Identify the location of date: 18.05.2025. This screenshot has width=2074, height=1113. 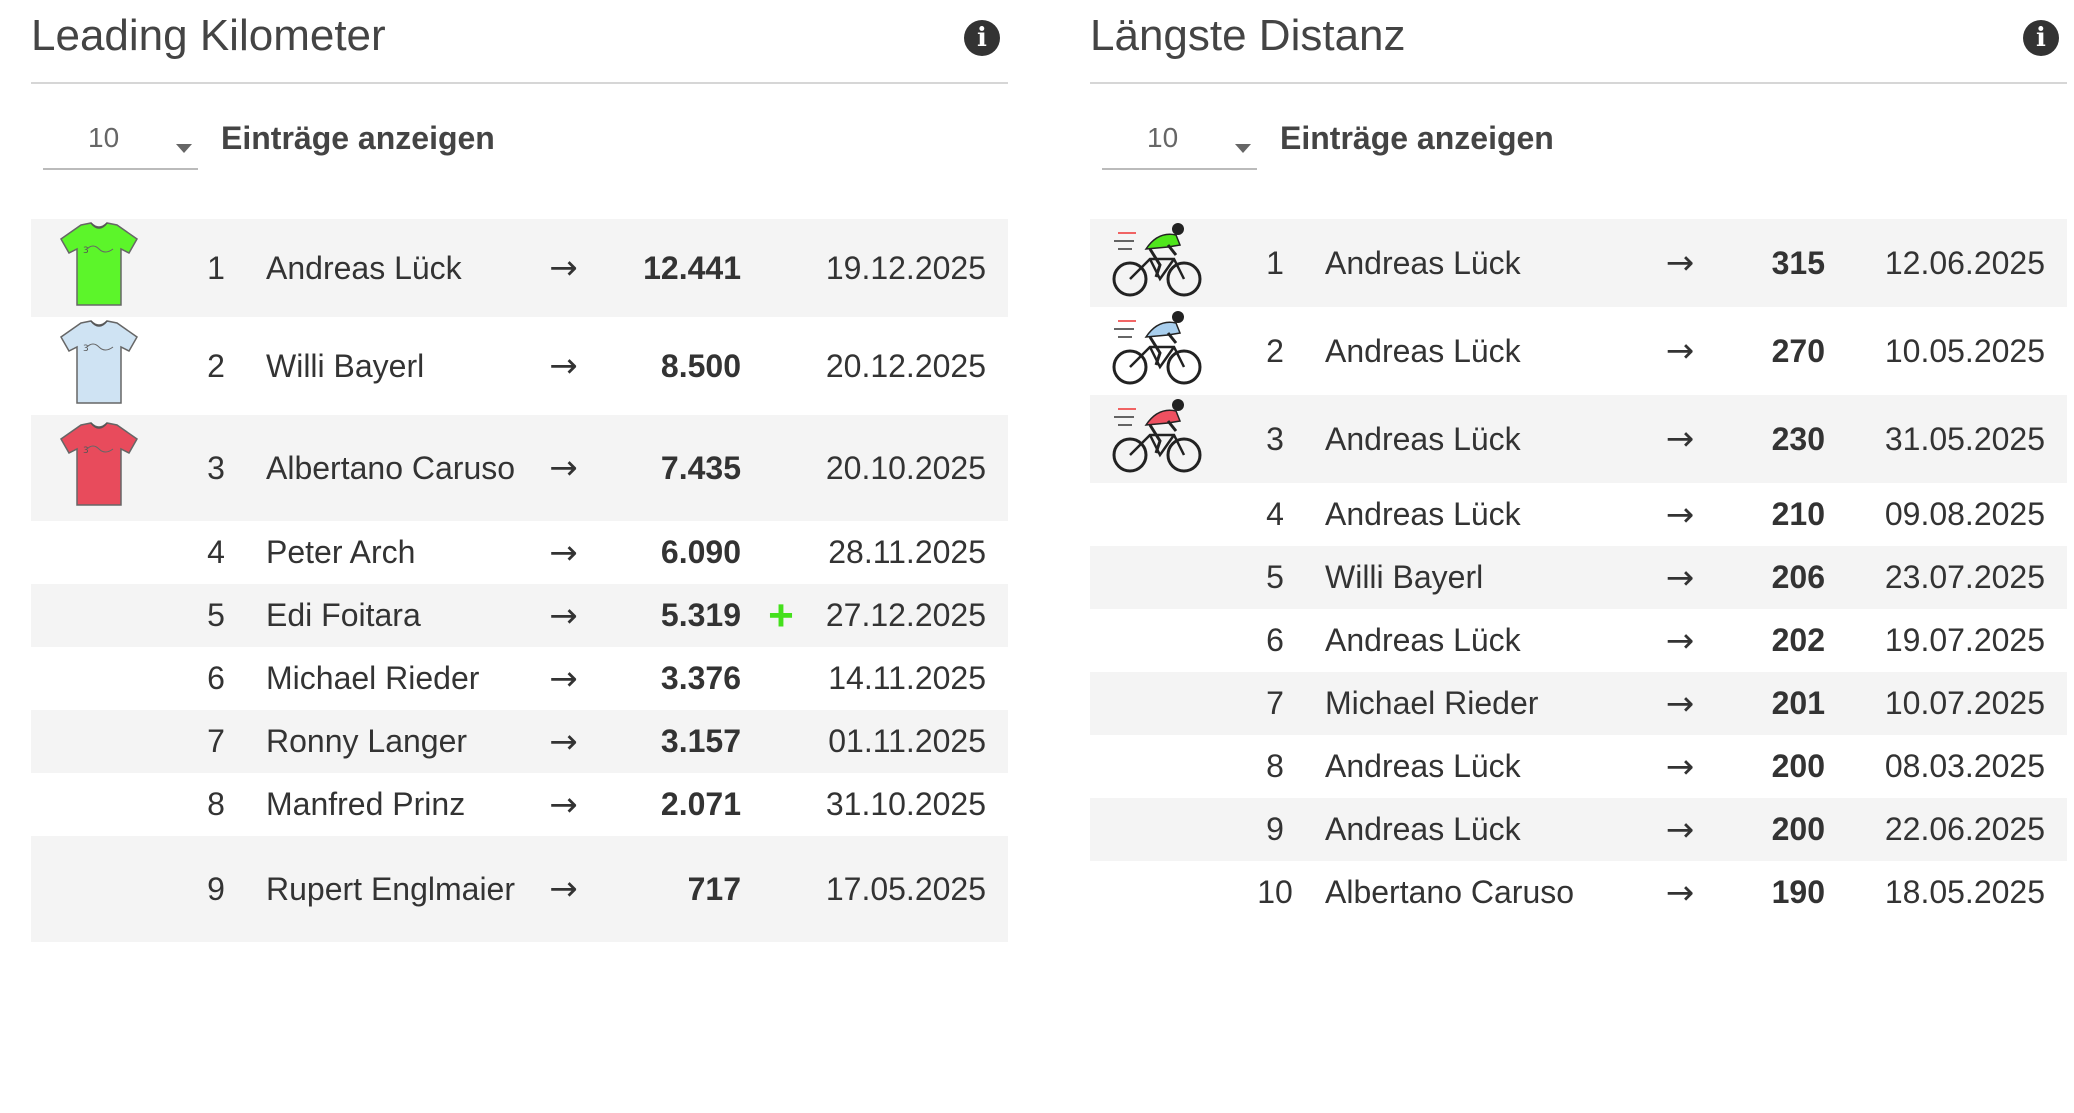
(1964, 892).